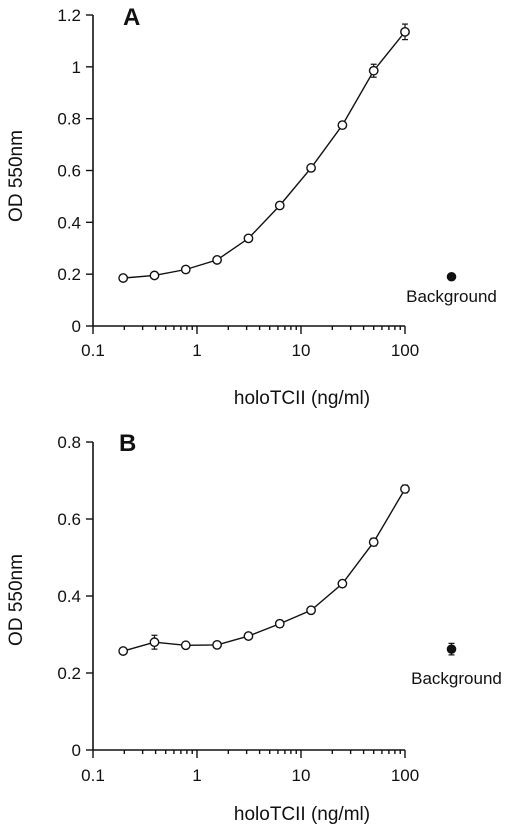 The width and height of the screenshot is (520, 833). I want to click on panel-a-x-axis-label: holoTCII (ng/ml), so click(302, 398).